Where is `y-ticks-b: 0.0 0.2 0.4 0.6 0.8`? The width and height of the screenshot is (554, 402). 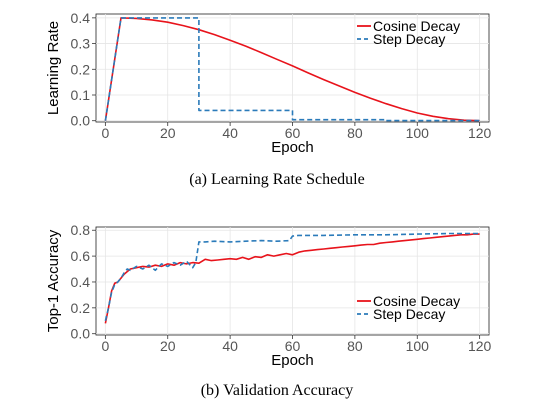
y-ticks-b: 0.0 0.2 0.4 0.6 0.8 is located at coordinates (83, 282).